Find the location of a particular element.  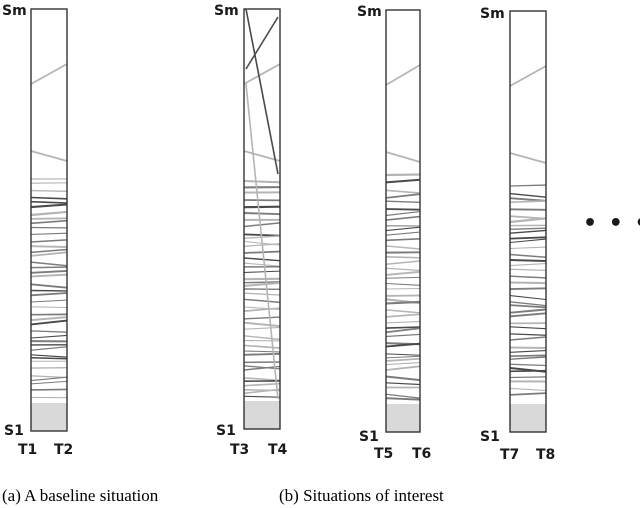

panel-2-left-tick: T3 is located at coordinates (240, 450).